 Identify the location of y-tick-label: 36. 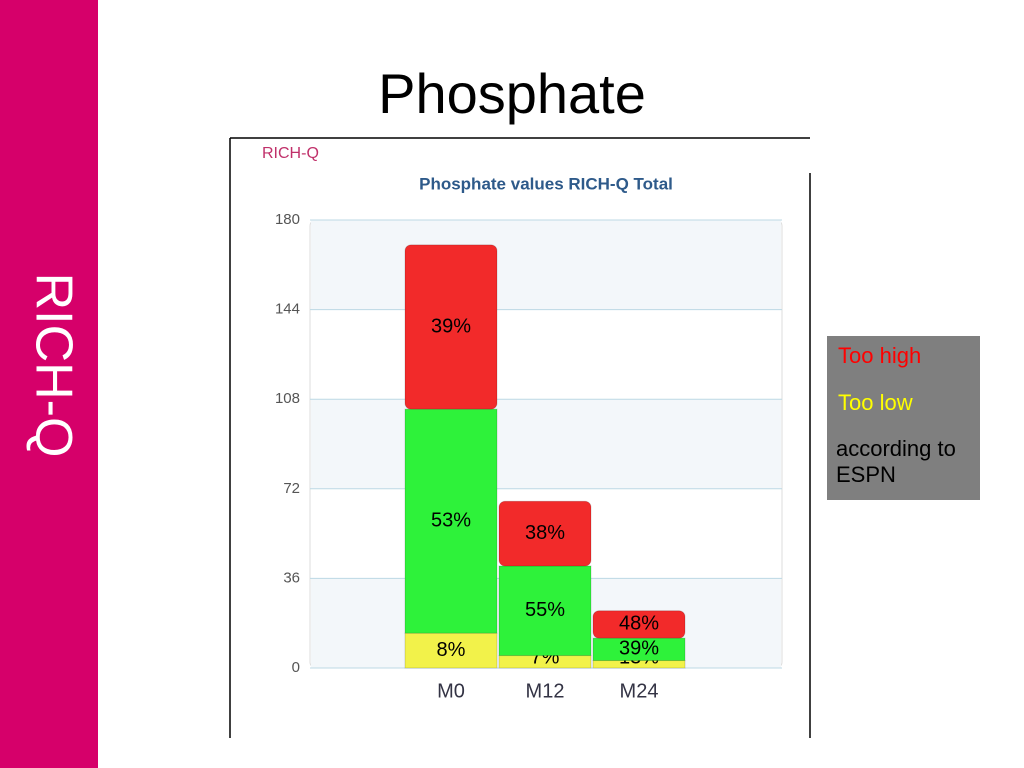
(291, 577).